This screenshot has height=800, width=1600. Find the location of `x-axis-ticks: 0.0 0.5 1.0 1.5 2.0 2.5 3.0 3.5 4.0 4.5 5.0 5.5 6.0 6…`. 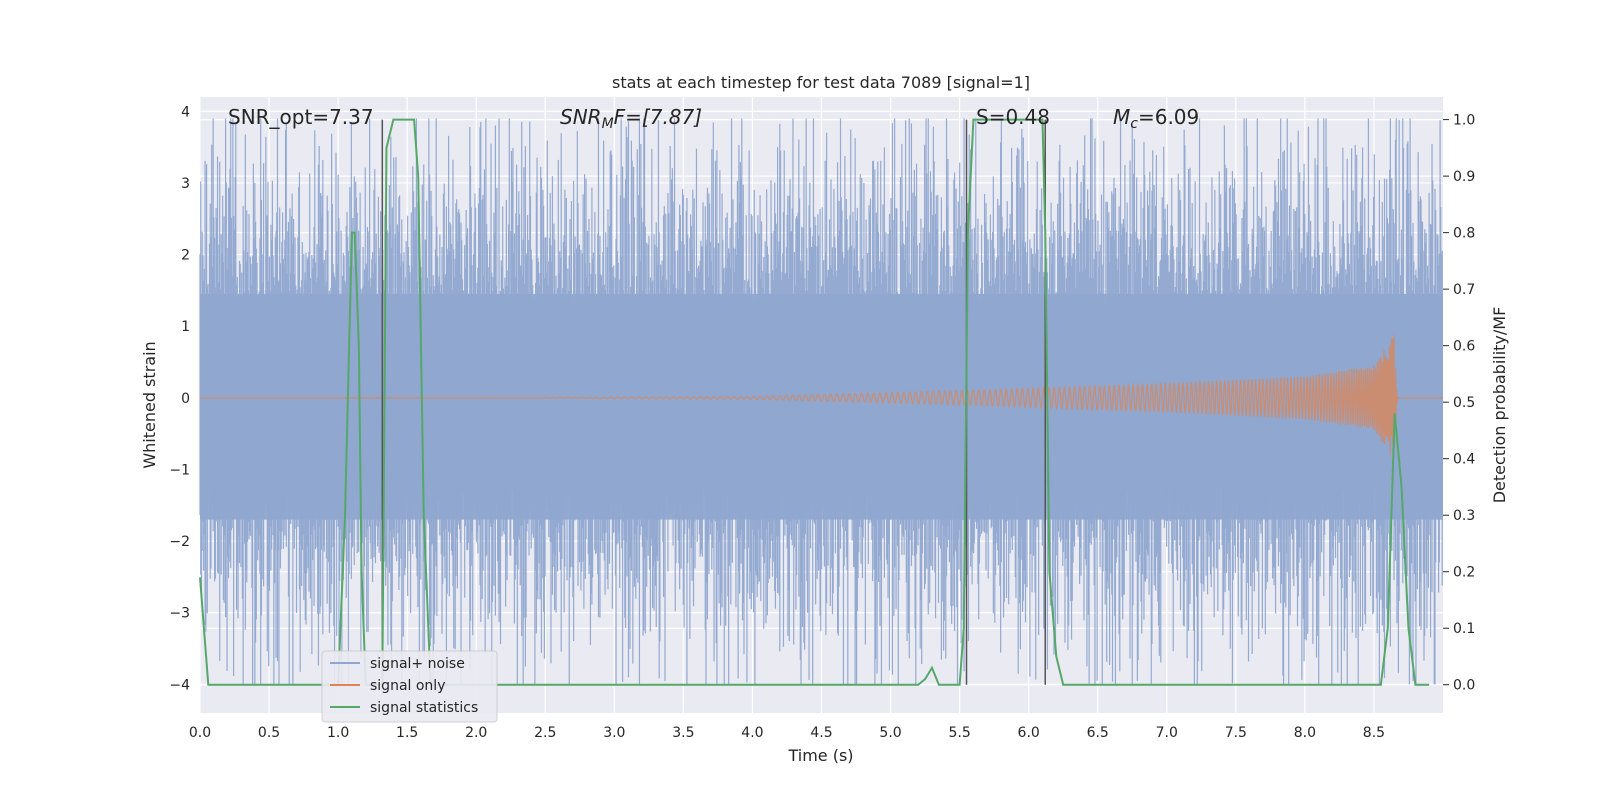

x-axis-ticks: 0.0 0.5 1.0 1.5 2.0 2.5 3.0 3.5 4.0 4.5 5.0 5.5 6.0 6… is located at coordinates (787, 733).